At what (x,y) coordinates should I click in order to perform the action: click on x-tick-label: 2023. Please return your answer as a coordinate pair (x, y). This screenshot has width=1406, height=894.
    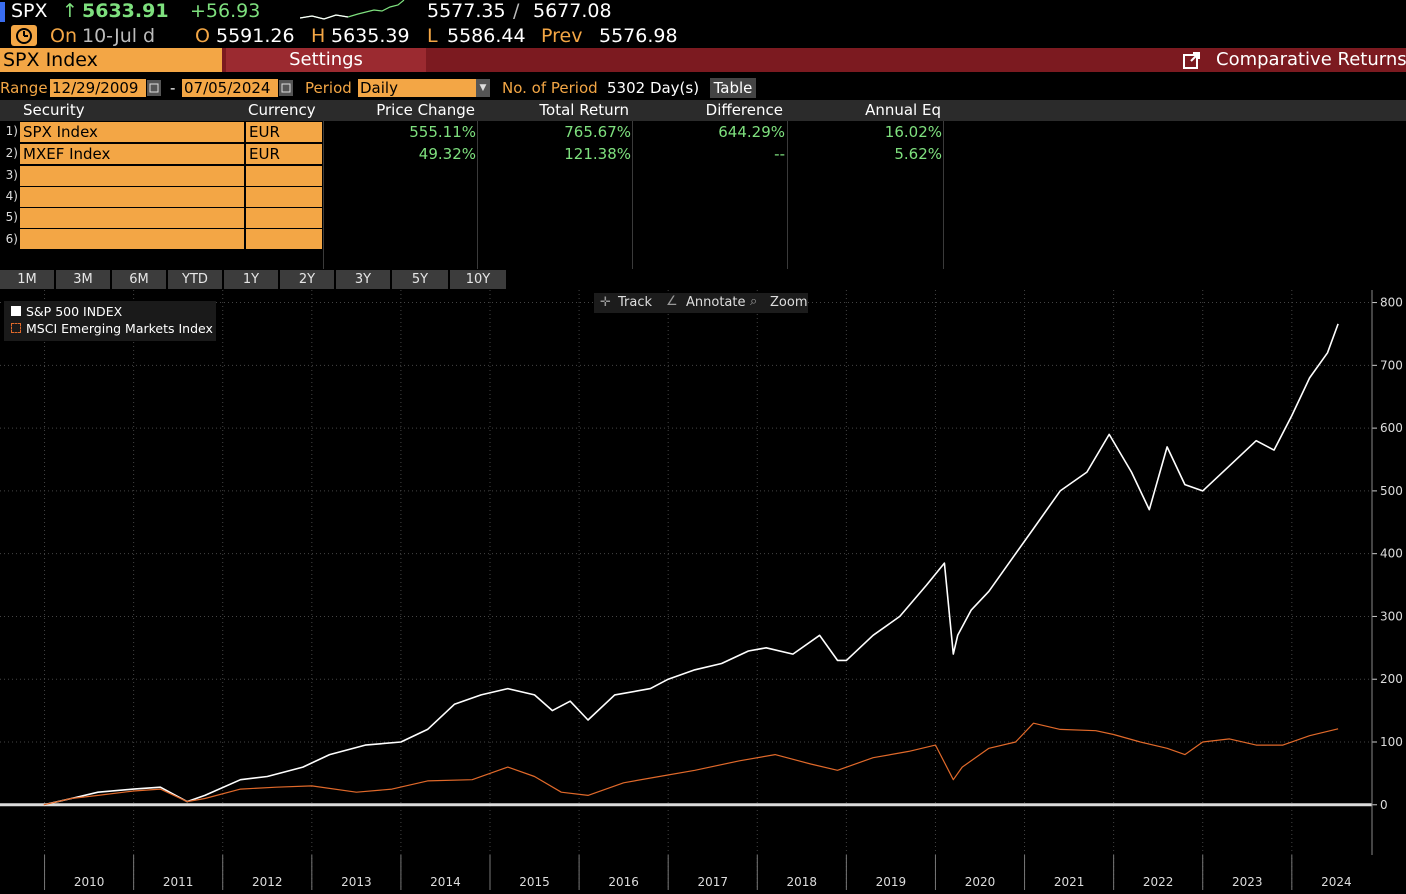
    Looking at the image, I should click on (1247, 882).